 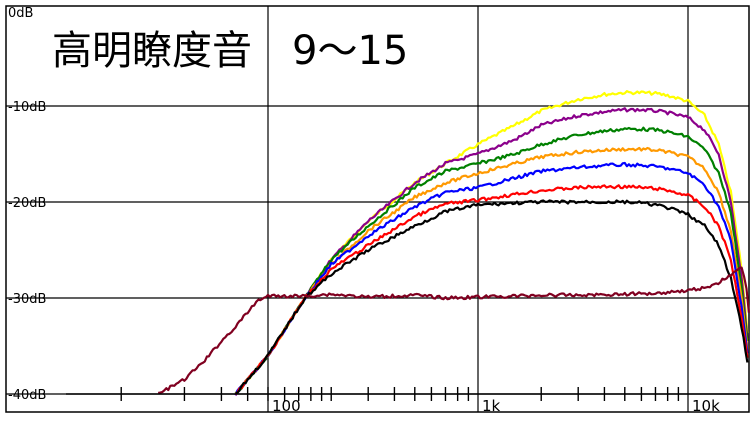 What do you see at coordinates (407, 394) in the screenshot?
I see `x-minor-ticks` at bounding box center [407, 394].